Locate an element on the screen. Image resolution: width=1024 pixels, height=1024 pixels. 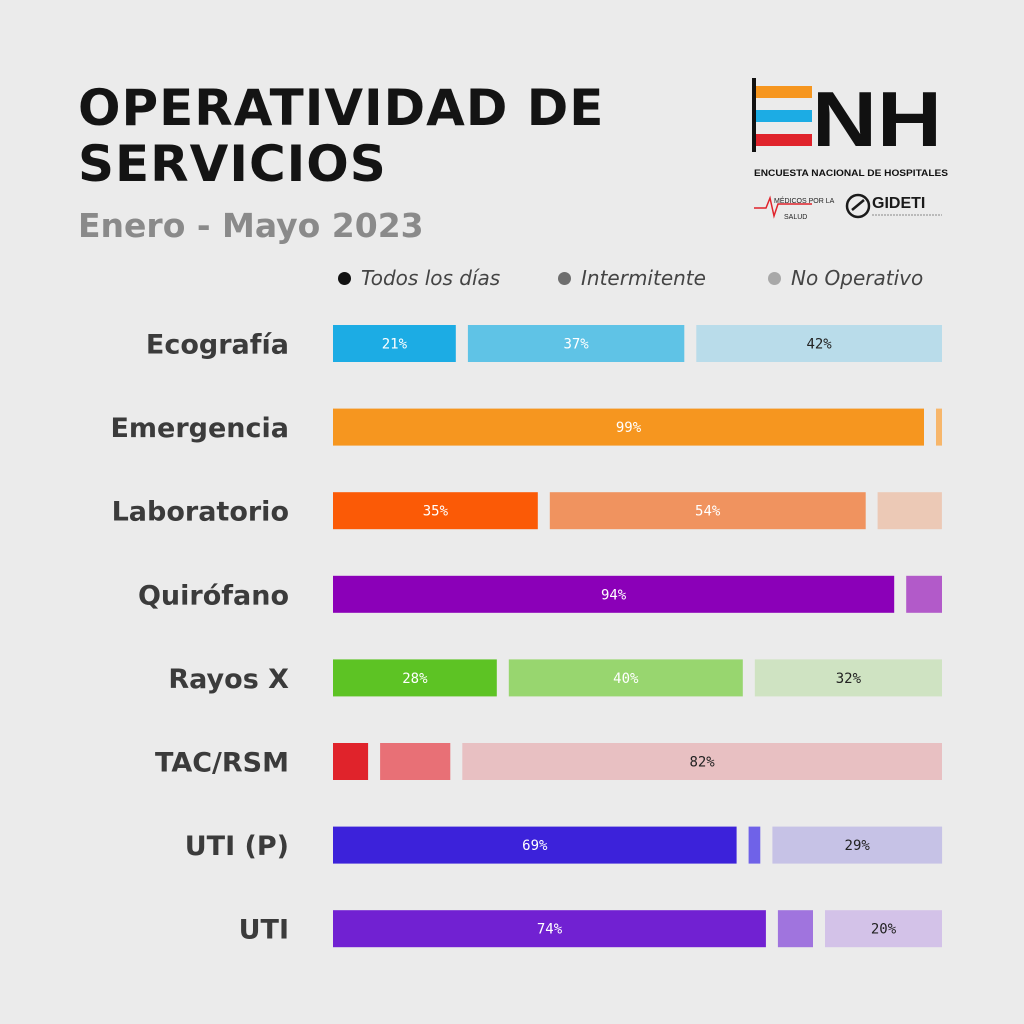
legend-item-intermitente: Intermitente is located at coordinates (663, 278).